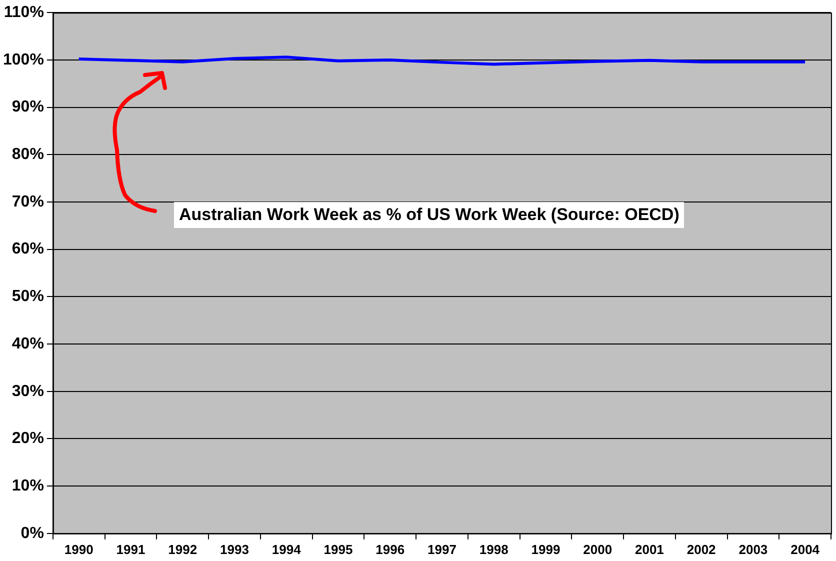  I want to click on y-tick-label: 60%, so click(28, 249).